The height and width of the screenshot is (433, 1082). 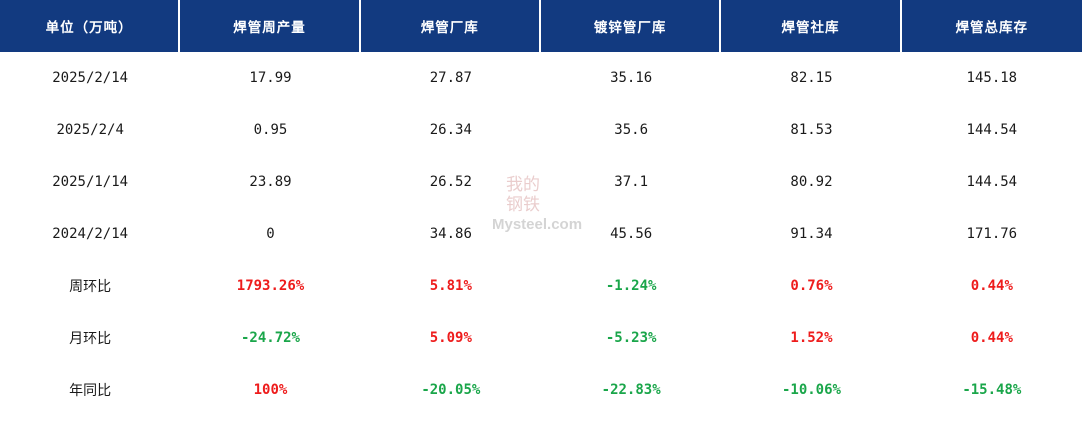 What do you see at coordinates (270, 390) in the screenshot?
I see `table-cell: 100%` at bounding box center [270, 390].